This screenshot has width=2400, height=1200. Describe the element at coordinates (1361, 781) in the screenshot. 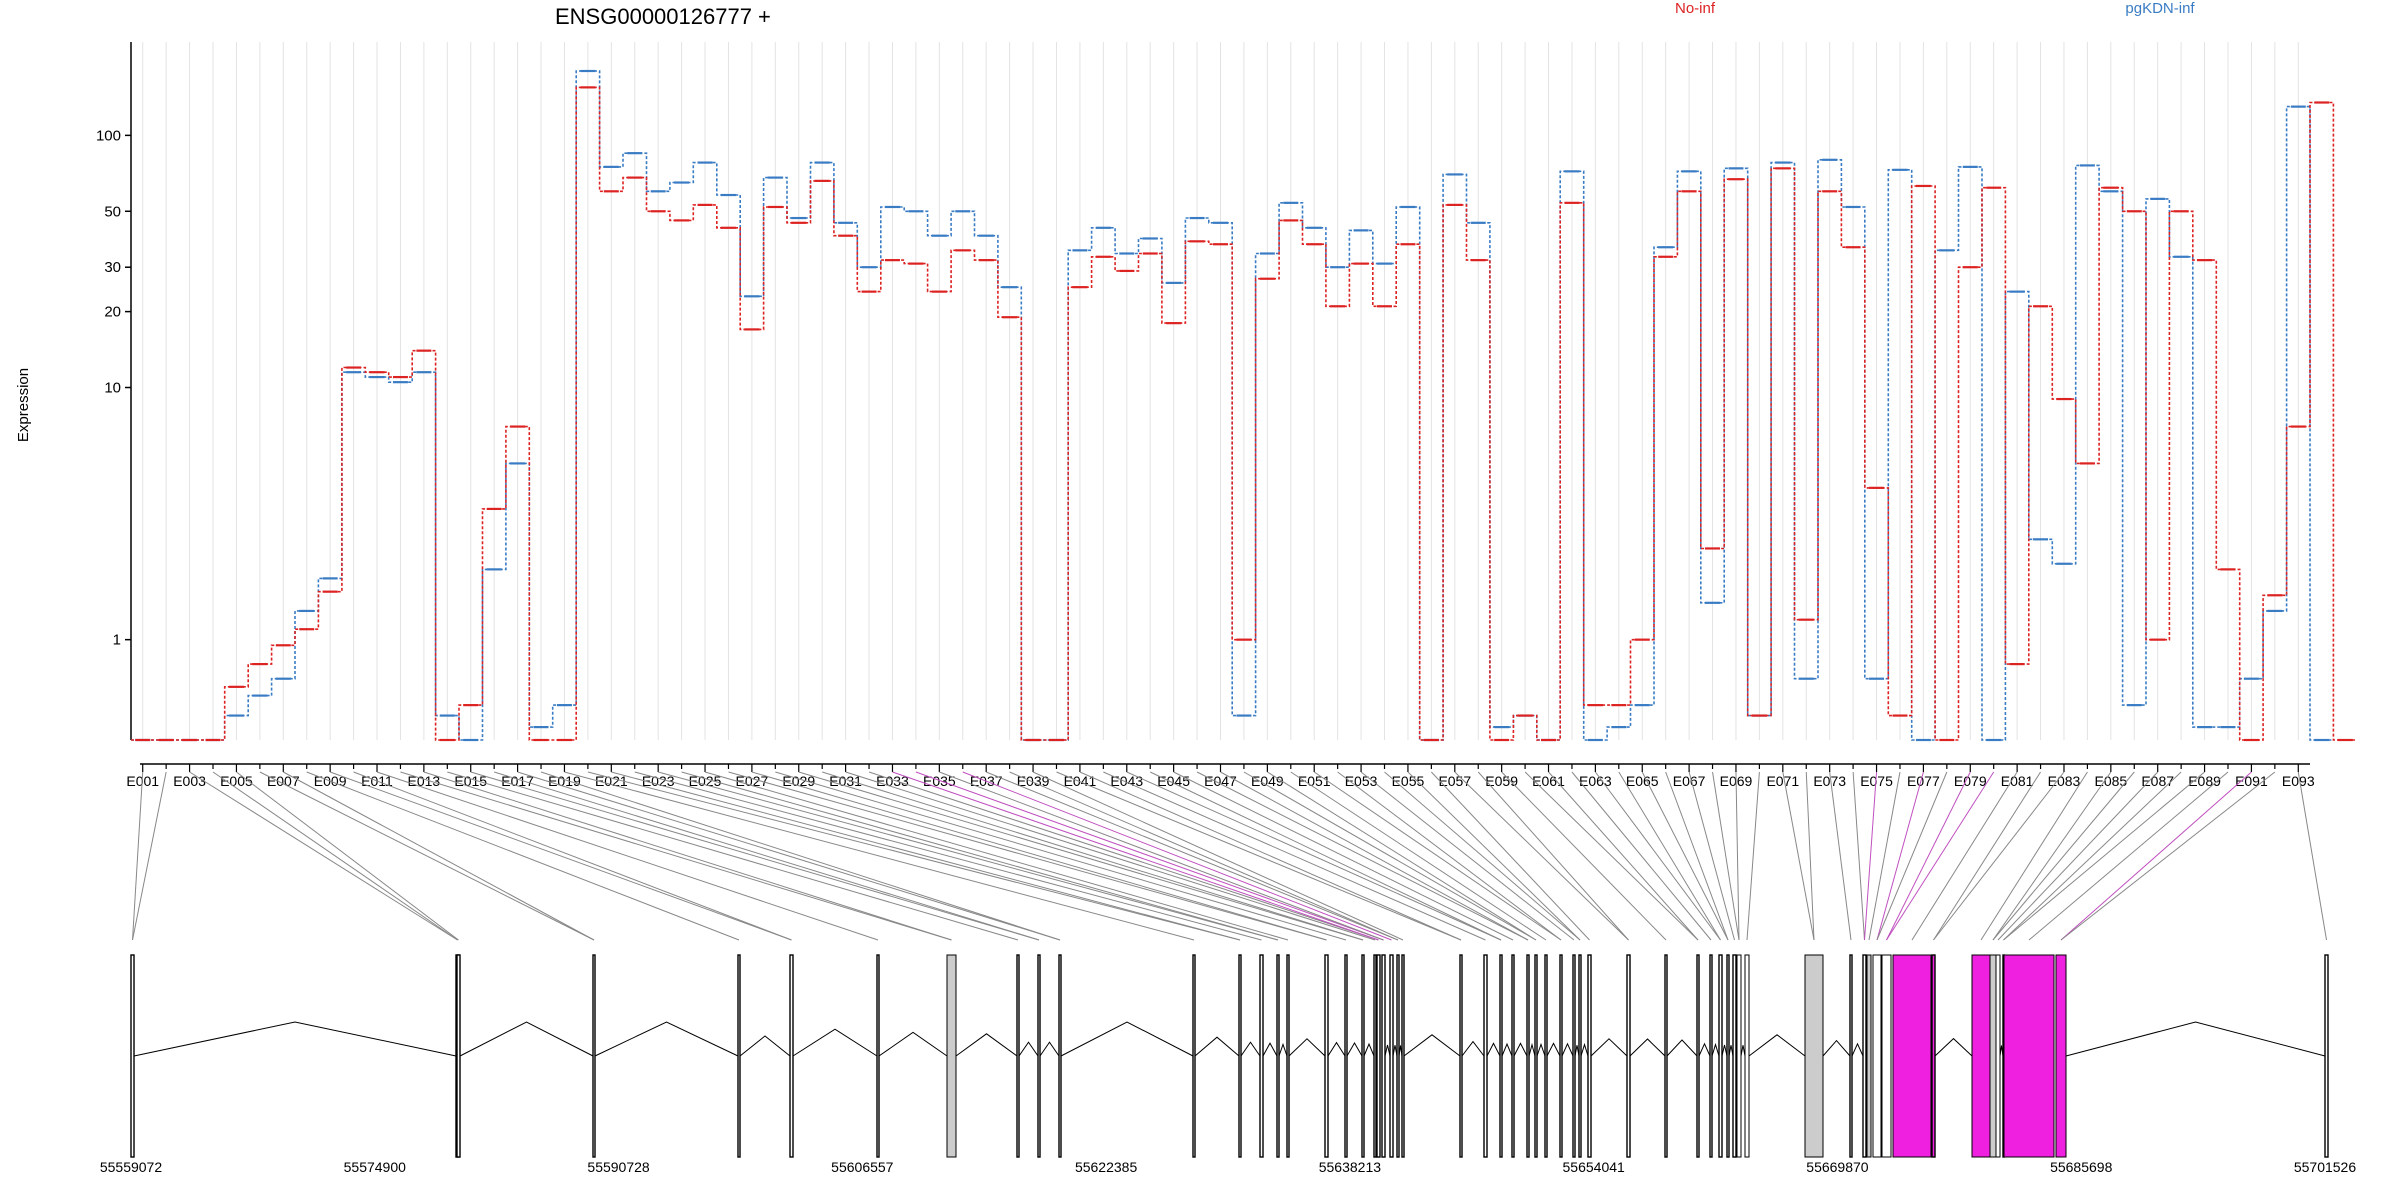

I see `x-tick-label: E053` at that location.